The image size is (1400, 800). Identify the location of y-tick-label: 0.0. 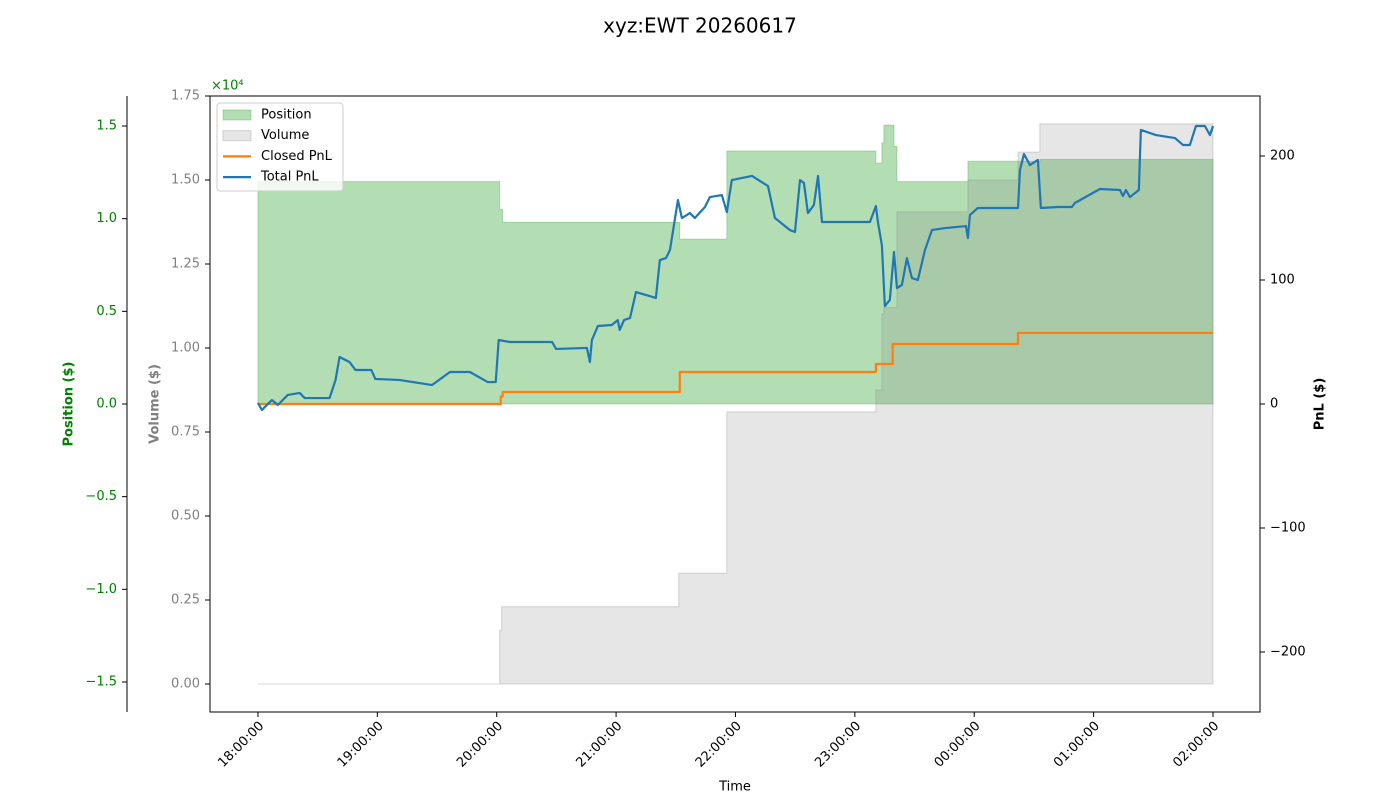
(106, 404).